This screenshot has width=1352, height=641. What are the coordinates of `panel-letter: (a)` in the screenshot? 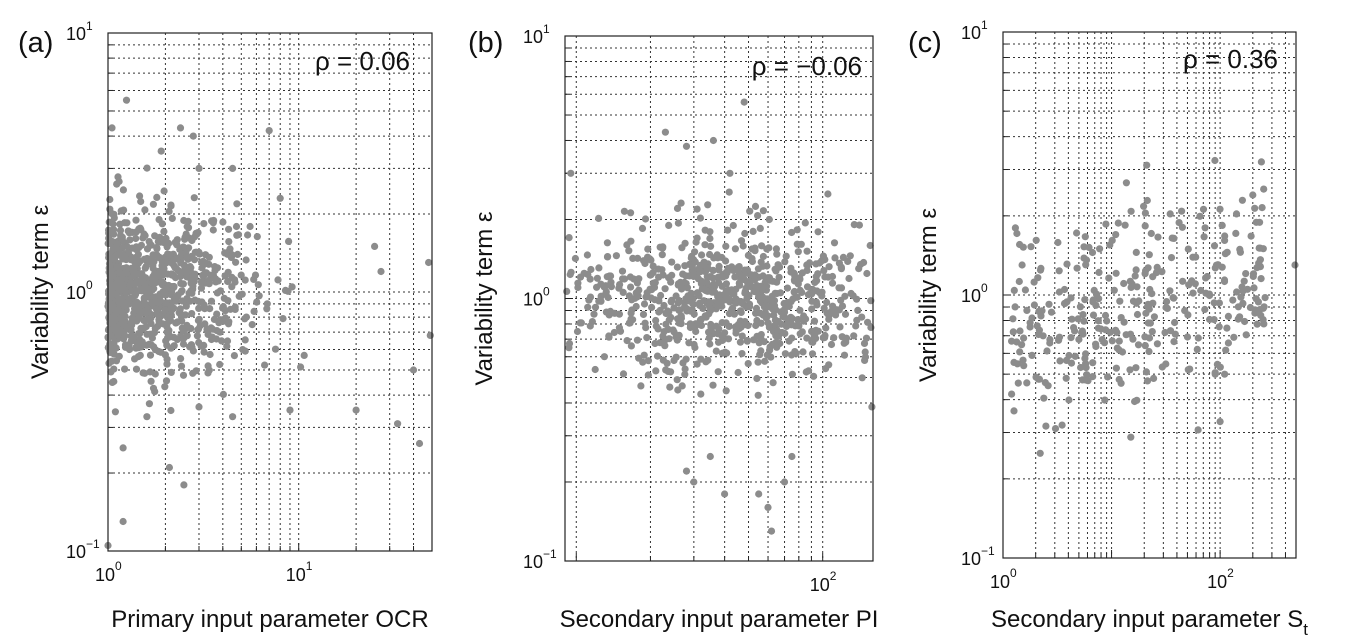 It's located at (35, 43).